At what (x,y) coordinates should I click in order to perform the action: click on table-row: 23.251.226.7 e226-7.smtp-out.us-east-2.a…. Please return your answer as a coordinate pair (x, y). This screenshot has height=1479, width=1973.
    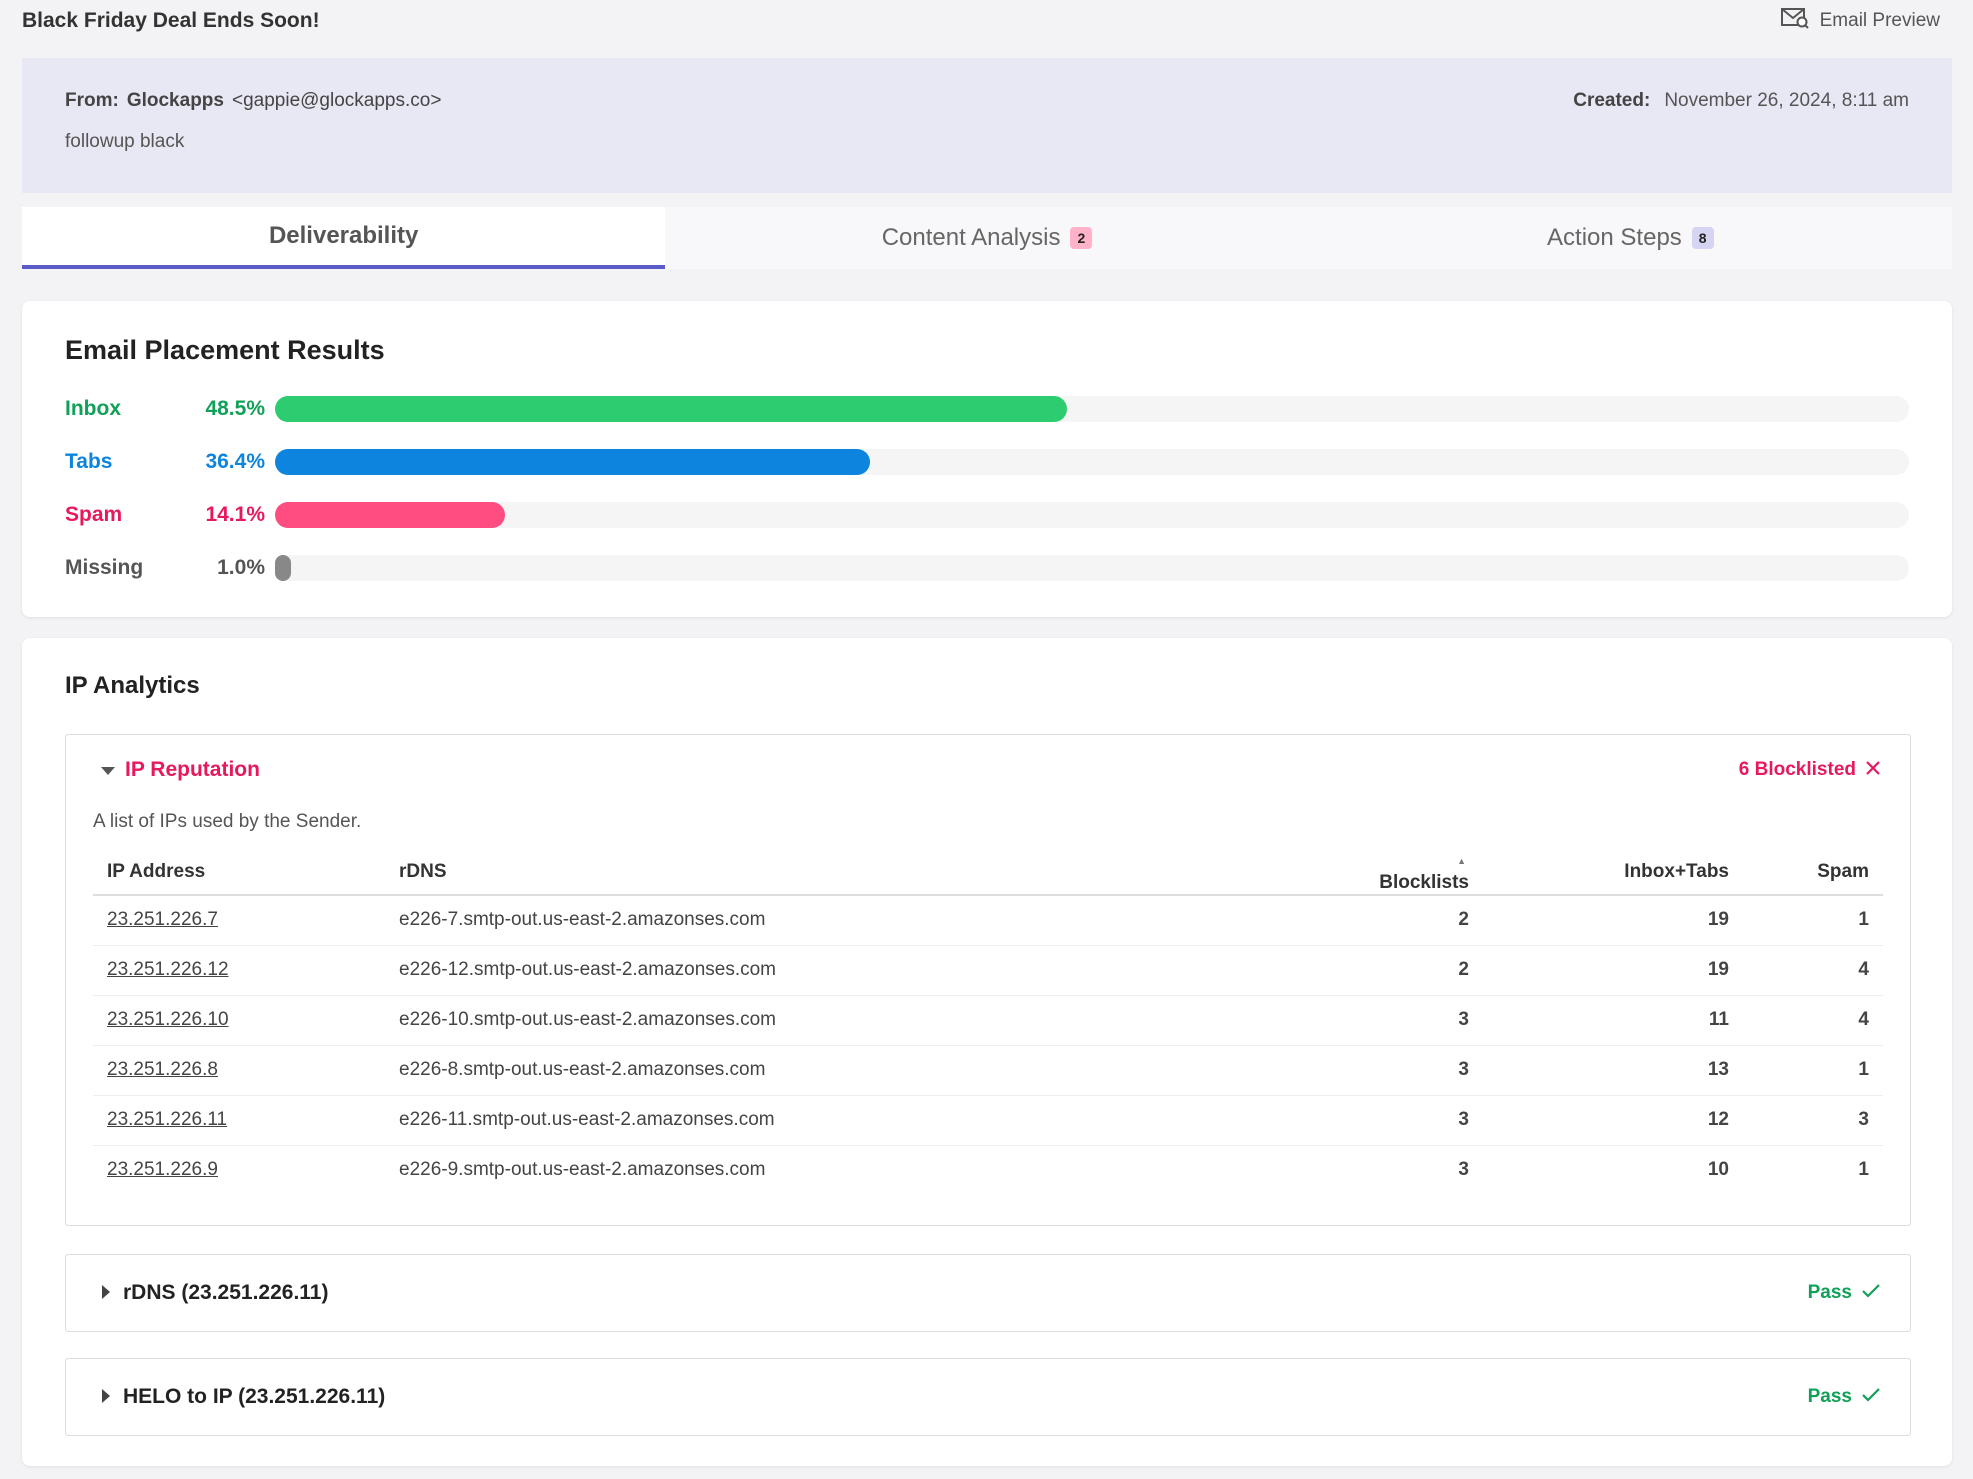
    Looking at the image, I should click on (988, 920).